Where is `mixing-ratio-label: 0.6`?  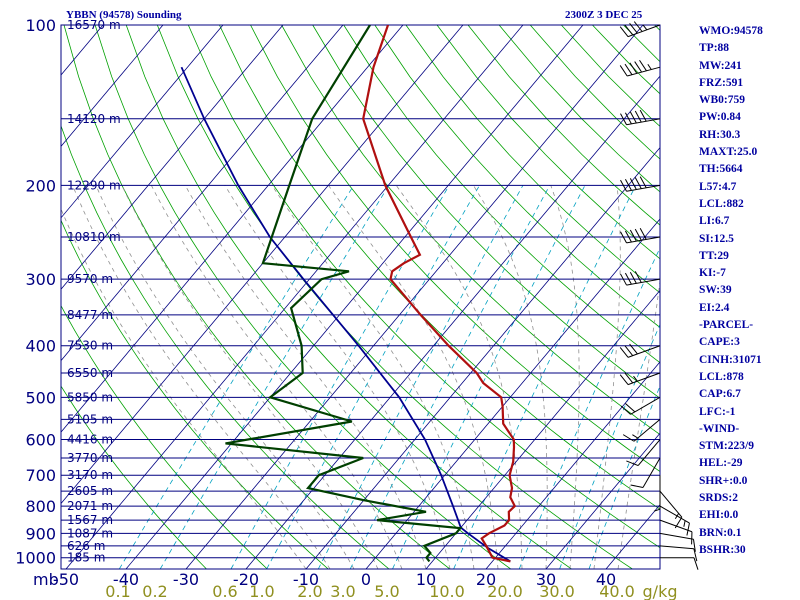 mixing-ratio-label: 0.6 is located at coordinates (224, 591).